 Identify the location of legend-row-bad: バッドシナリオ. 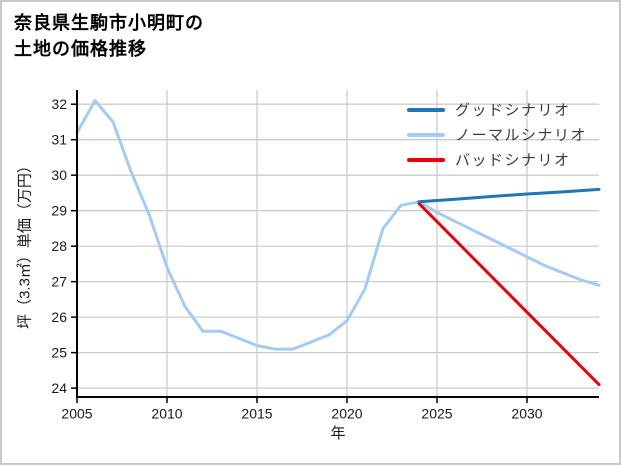
(497, 159).